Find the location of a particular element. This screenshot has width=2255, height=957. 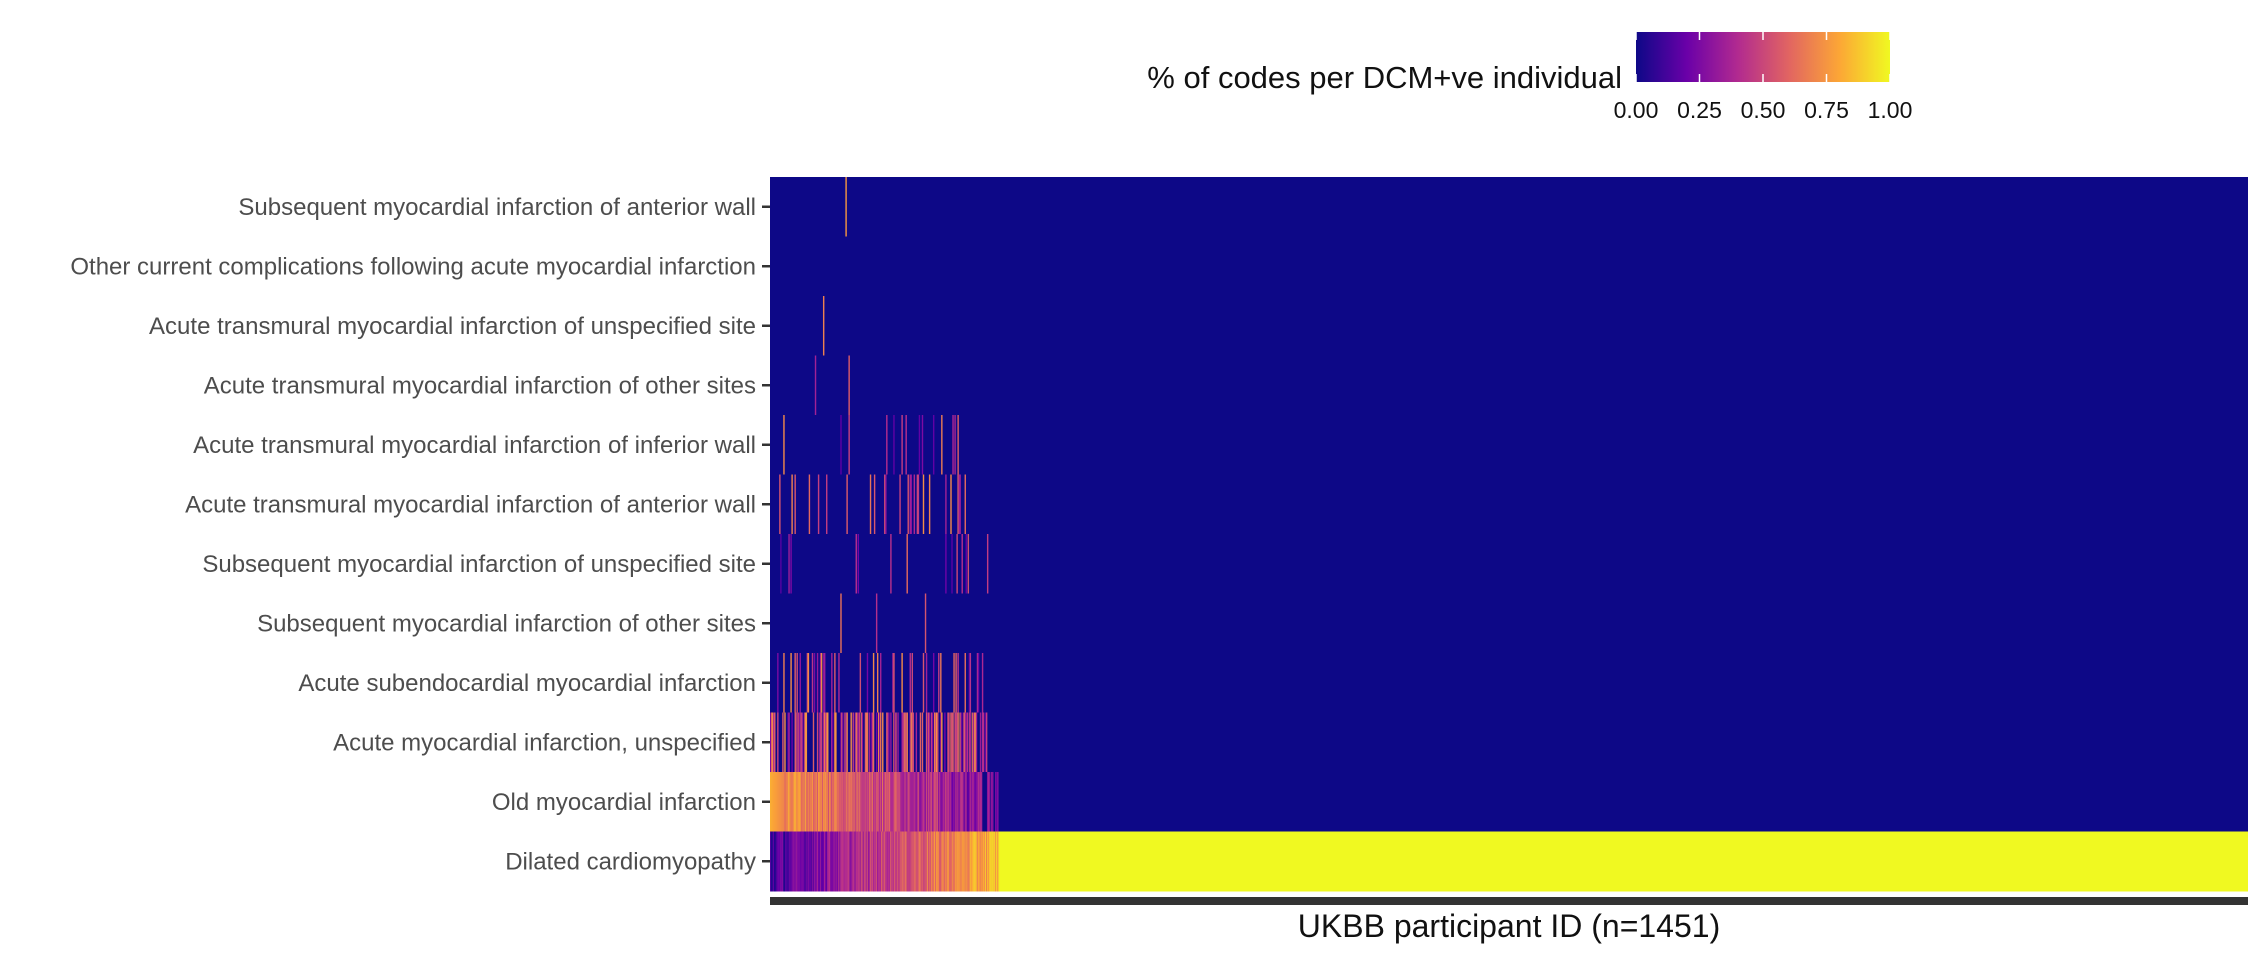

heatmap-row is located at coordinates (1509, 445).